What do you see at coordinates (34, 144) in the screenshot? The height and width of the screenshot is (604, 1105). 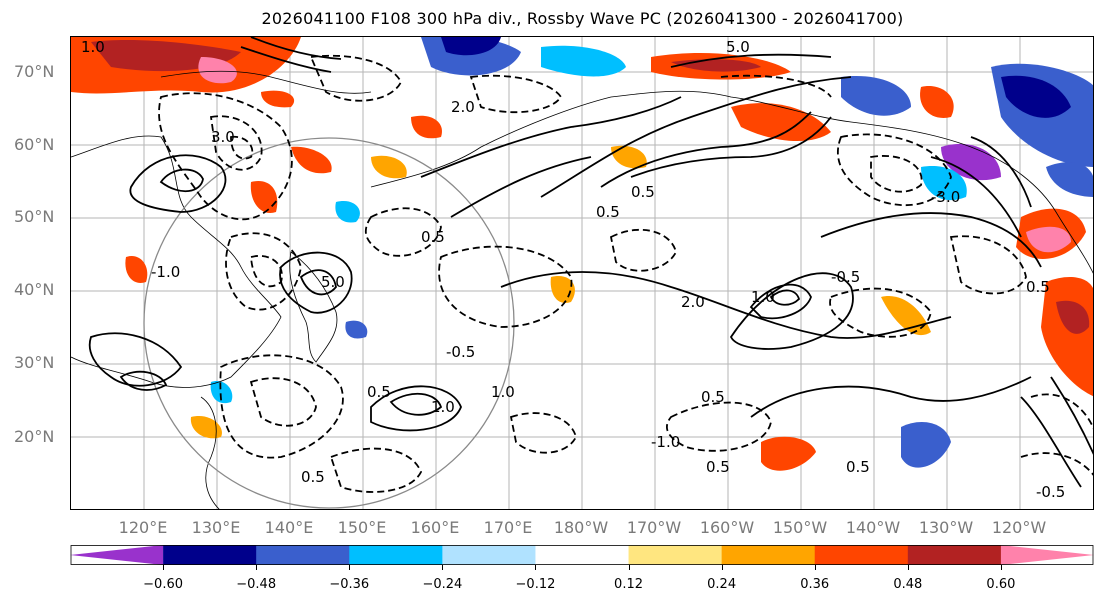 I see `lat-label-60n: 60°N` at bounding box center [34, 144].